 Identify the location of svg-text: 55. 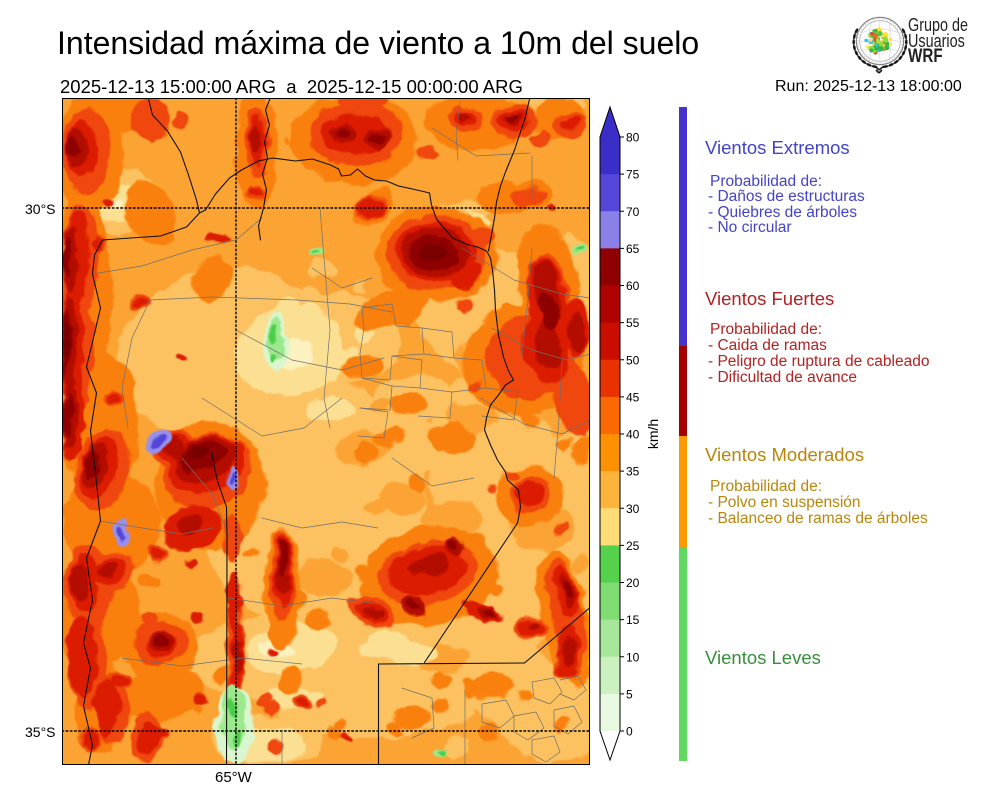
(633, 323).